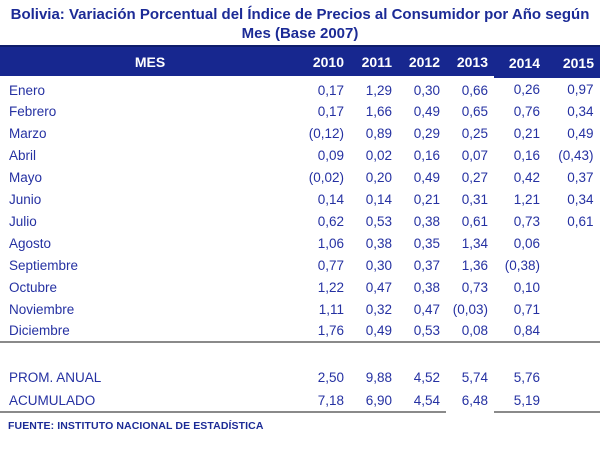 The image size is (600, 463). I want to click on value-cell-2011: 0,20, so click(378, 177).